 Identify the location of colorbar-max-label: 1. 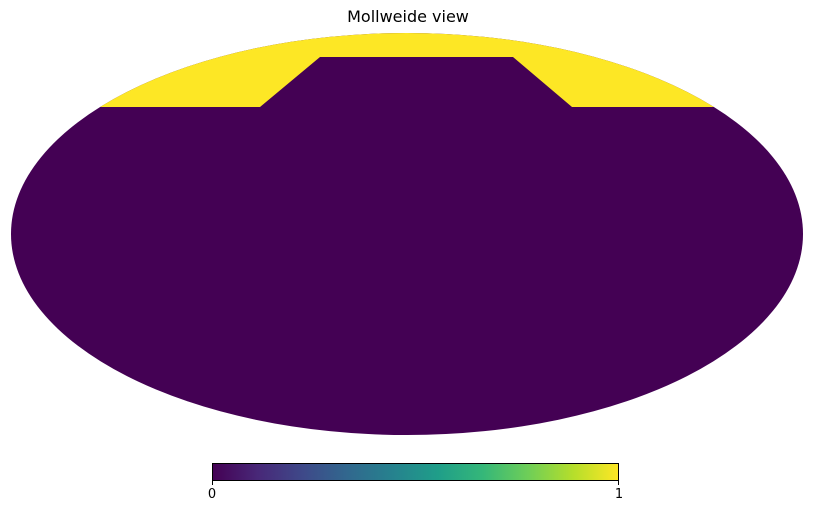
(619, 494).